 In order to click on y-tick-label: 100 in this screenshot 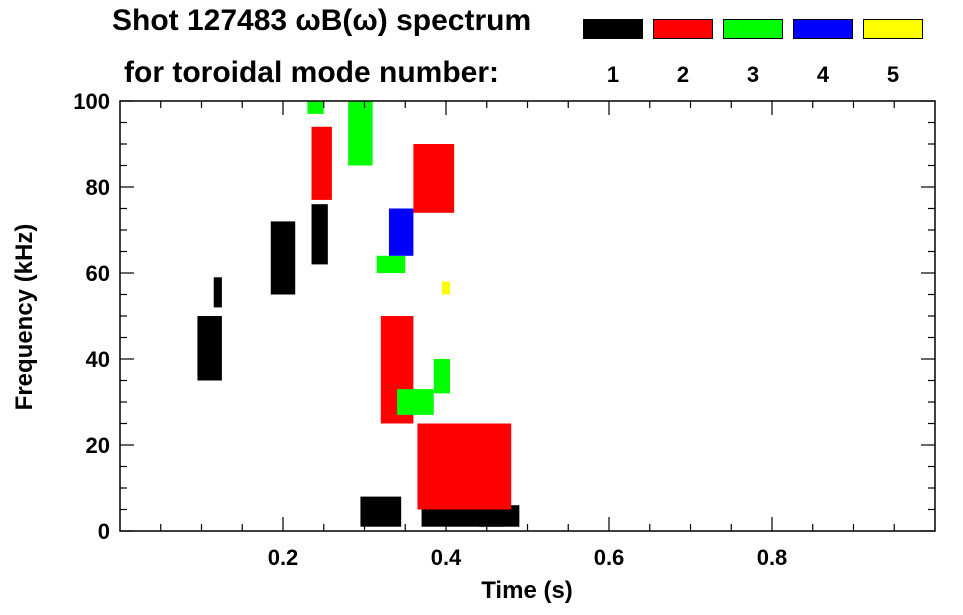, I will do `click(91, 101)`.